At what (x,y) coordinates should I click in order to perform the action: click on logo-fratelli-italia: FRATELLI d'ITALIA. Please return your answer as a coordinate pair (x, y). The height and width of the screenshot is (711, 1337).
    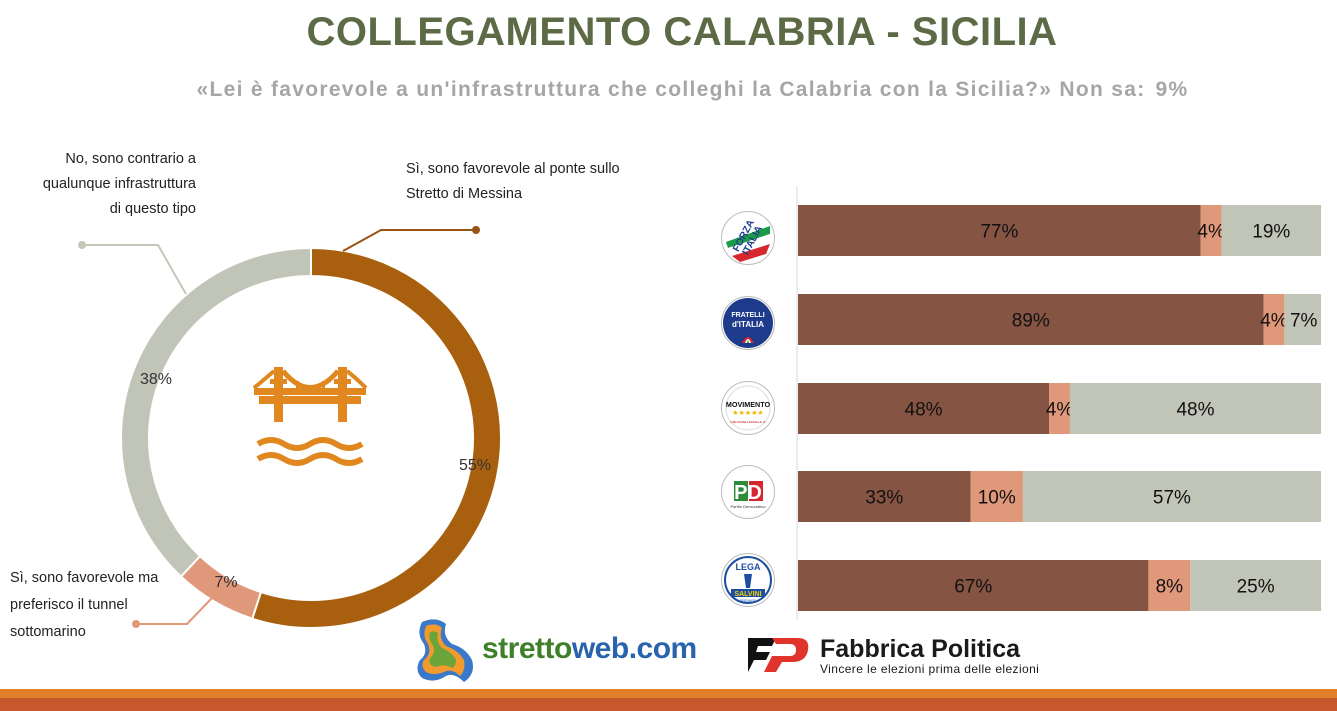
    Looking at the image, I should click on (748, 323).